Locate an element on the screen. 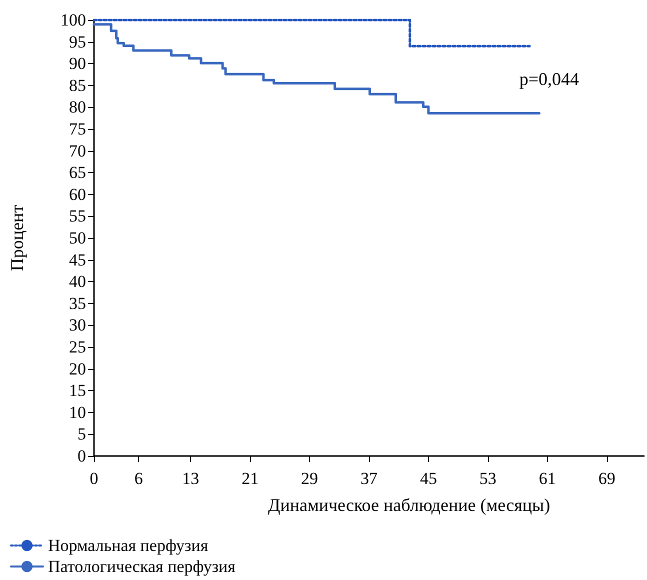 The width and height of the screenshot is (647, 580). y-tick-label: 40 is located at coordinates (77, 282).